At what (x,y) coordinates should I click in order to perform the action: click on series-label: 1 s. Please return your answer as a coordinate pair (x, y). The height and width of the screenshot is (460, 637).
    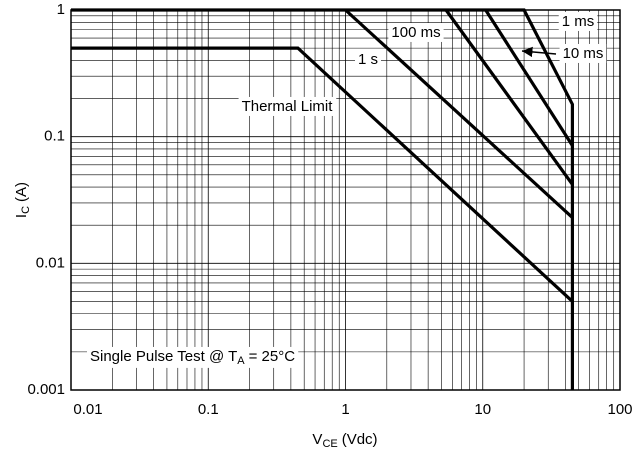
    Looking at the image, I should click on (368, 59).